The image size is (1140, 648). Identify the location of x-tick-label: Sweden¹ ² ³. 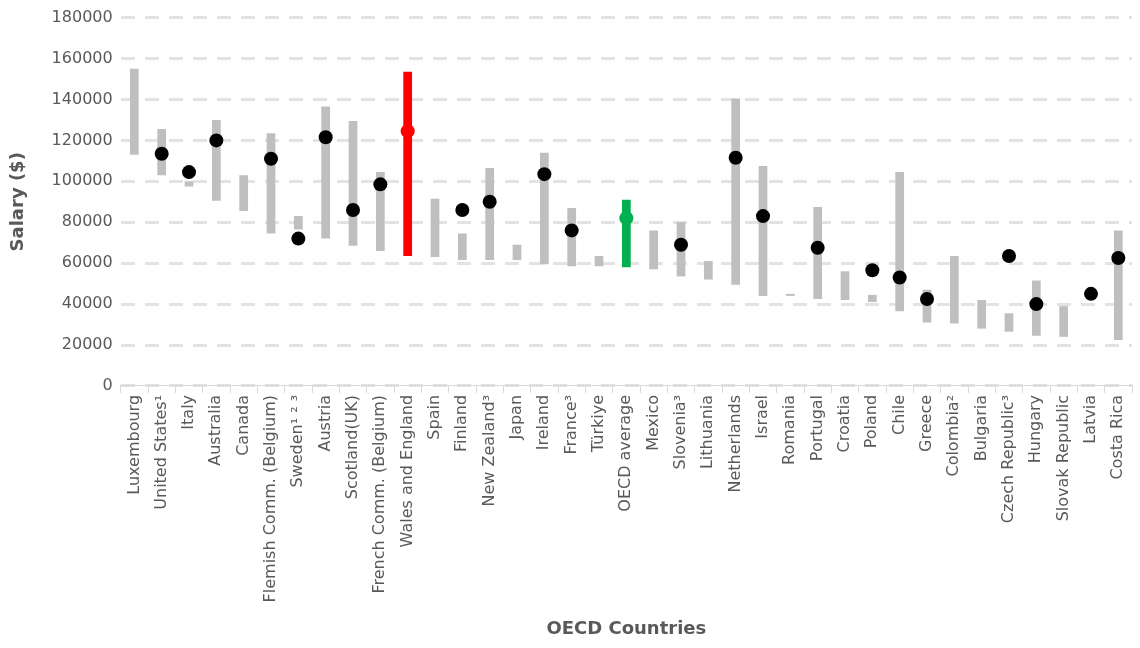
(297, 441).